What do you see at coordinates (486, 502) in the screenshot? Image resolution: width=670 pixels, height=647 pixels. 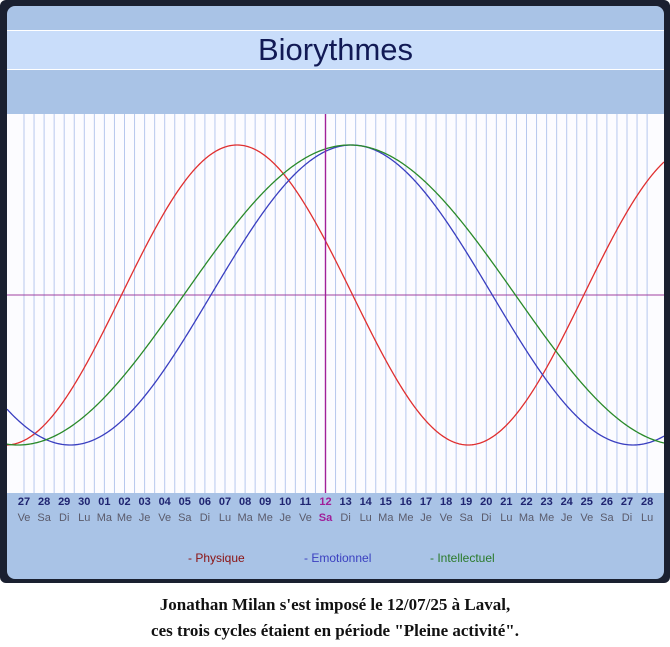 I see `day-number-label: 20` at bounding box center [486, 502].